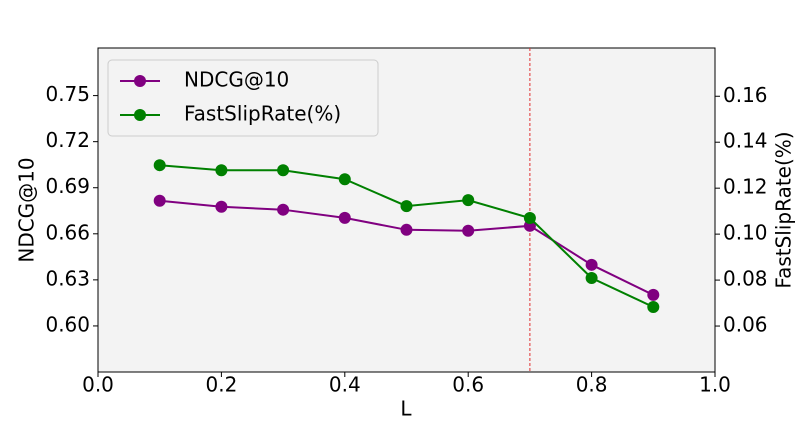 Image resolution: width=797 pixels, height=422 pixels. Describe the element at coordinates (262, 114) in the screenshot. I see `legend-label: FastSlipRate(%)` at that location.